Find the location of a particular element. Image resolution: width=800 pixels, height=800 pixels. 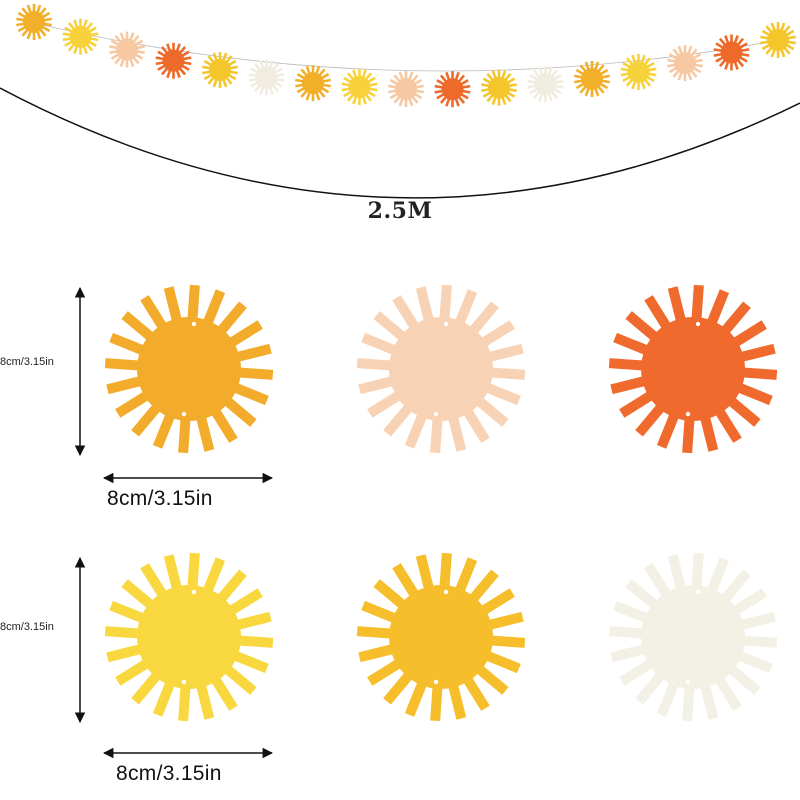

sun-golden is located at coordinates (441, 637).